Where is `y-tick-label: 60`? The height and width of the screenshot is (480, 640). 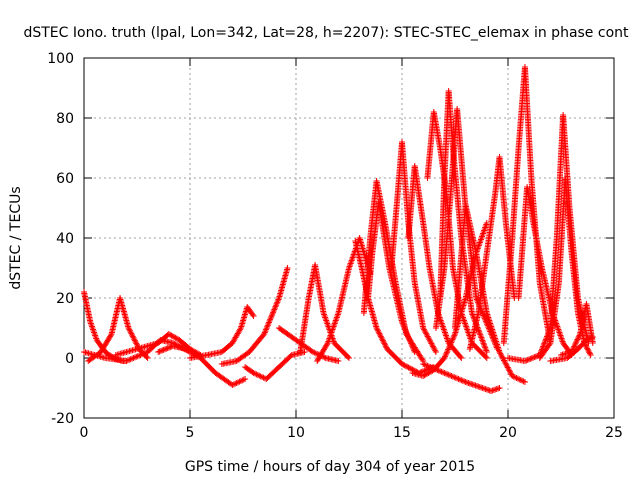
y-tick-label: 60 is located at coordinates (65, 179).